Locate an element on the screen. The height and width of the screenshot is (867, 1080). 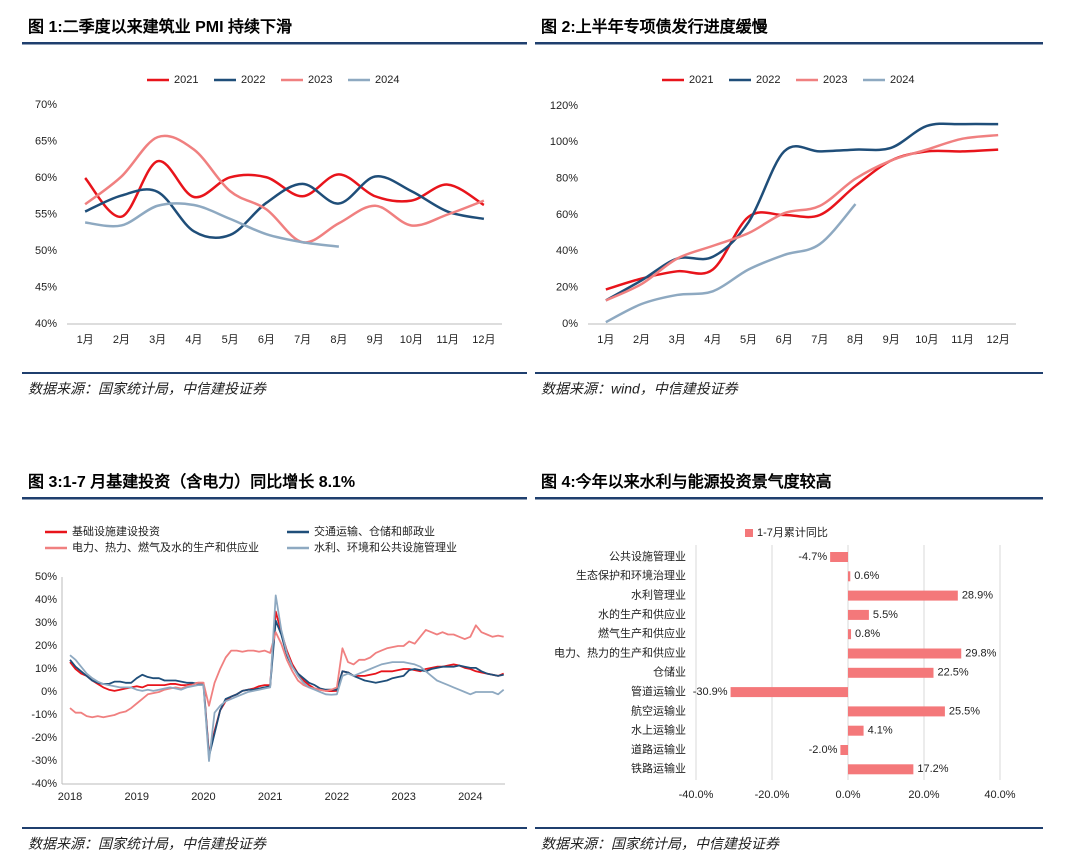
x-tick-label: 2023 is located at coordinates (403, 797).